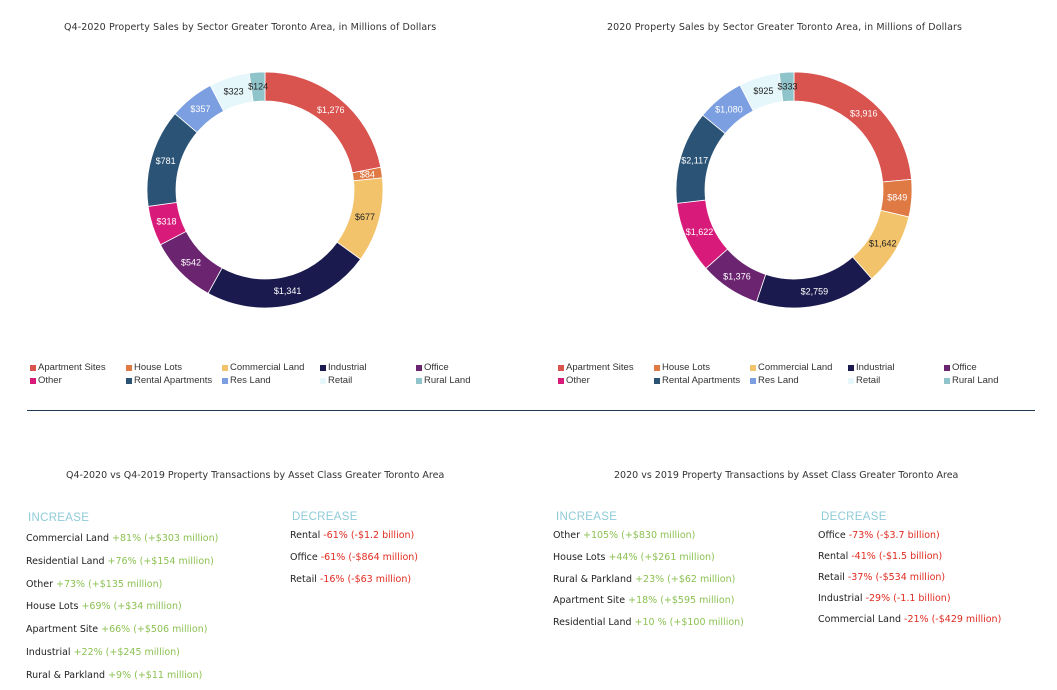 This screenshot has height=690, width=1057. I want to click on legend-item-apartment-sites: Apartment Sites, so click(68, 367).